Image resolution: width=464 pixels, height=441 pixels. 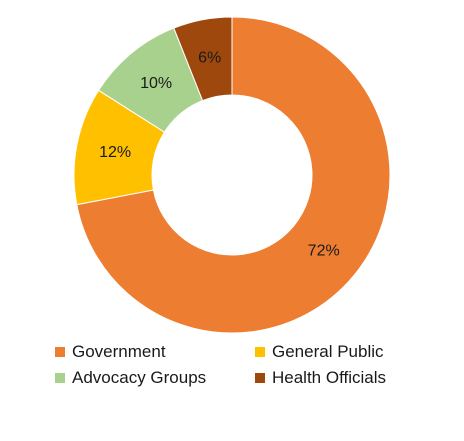 What do you see at coordinates (60, 352) in the screenshot?
I see `legend-swatch-government` at bounding box center [60, 352].